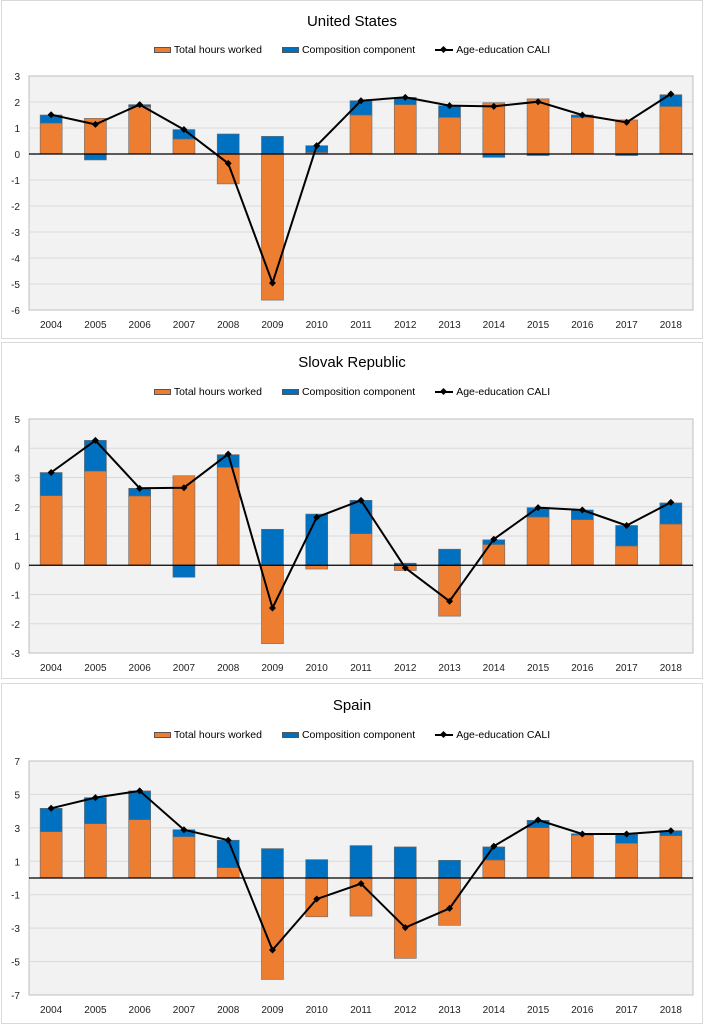 The image size is (706, 1025). Describe the element at coordinates (17, 449) in the screenshot. I see `y-tick-label: 4` at that location.